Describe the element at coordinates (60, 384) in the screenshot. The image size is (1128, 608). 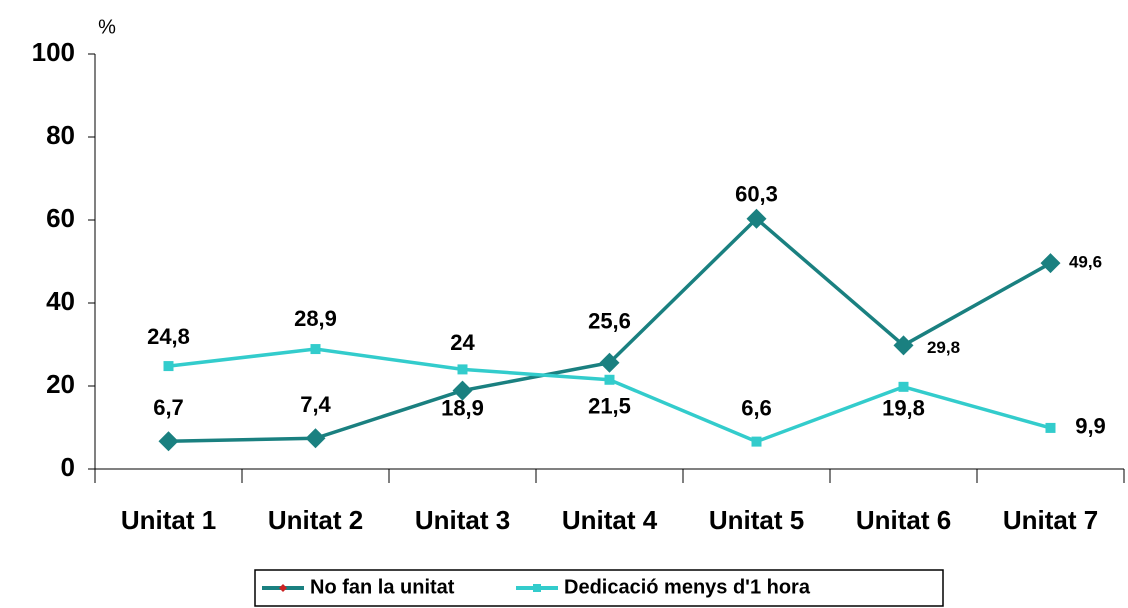
I see `y-tick-label: 20` at that location.